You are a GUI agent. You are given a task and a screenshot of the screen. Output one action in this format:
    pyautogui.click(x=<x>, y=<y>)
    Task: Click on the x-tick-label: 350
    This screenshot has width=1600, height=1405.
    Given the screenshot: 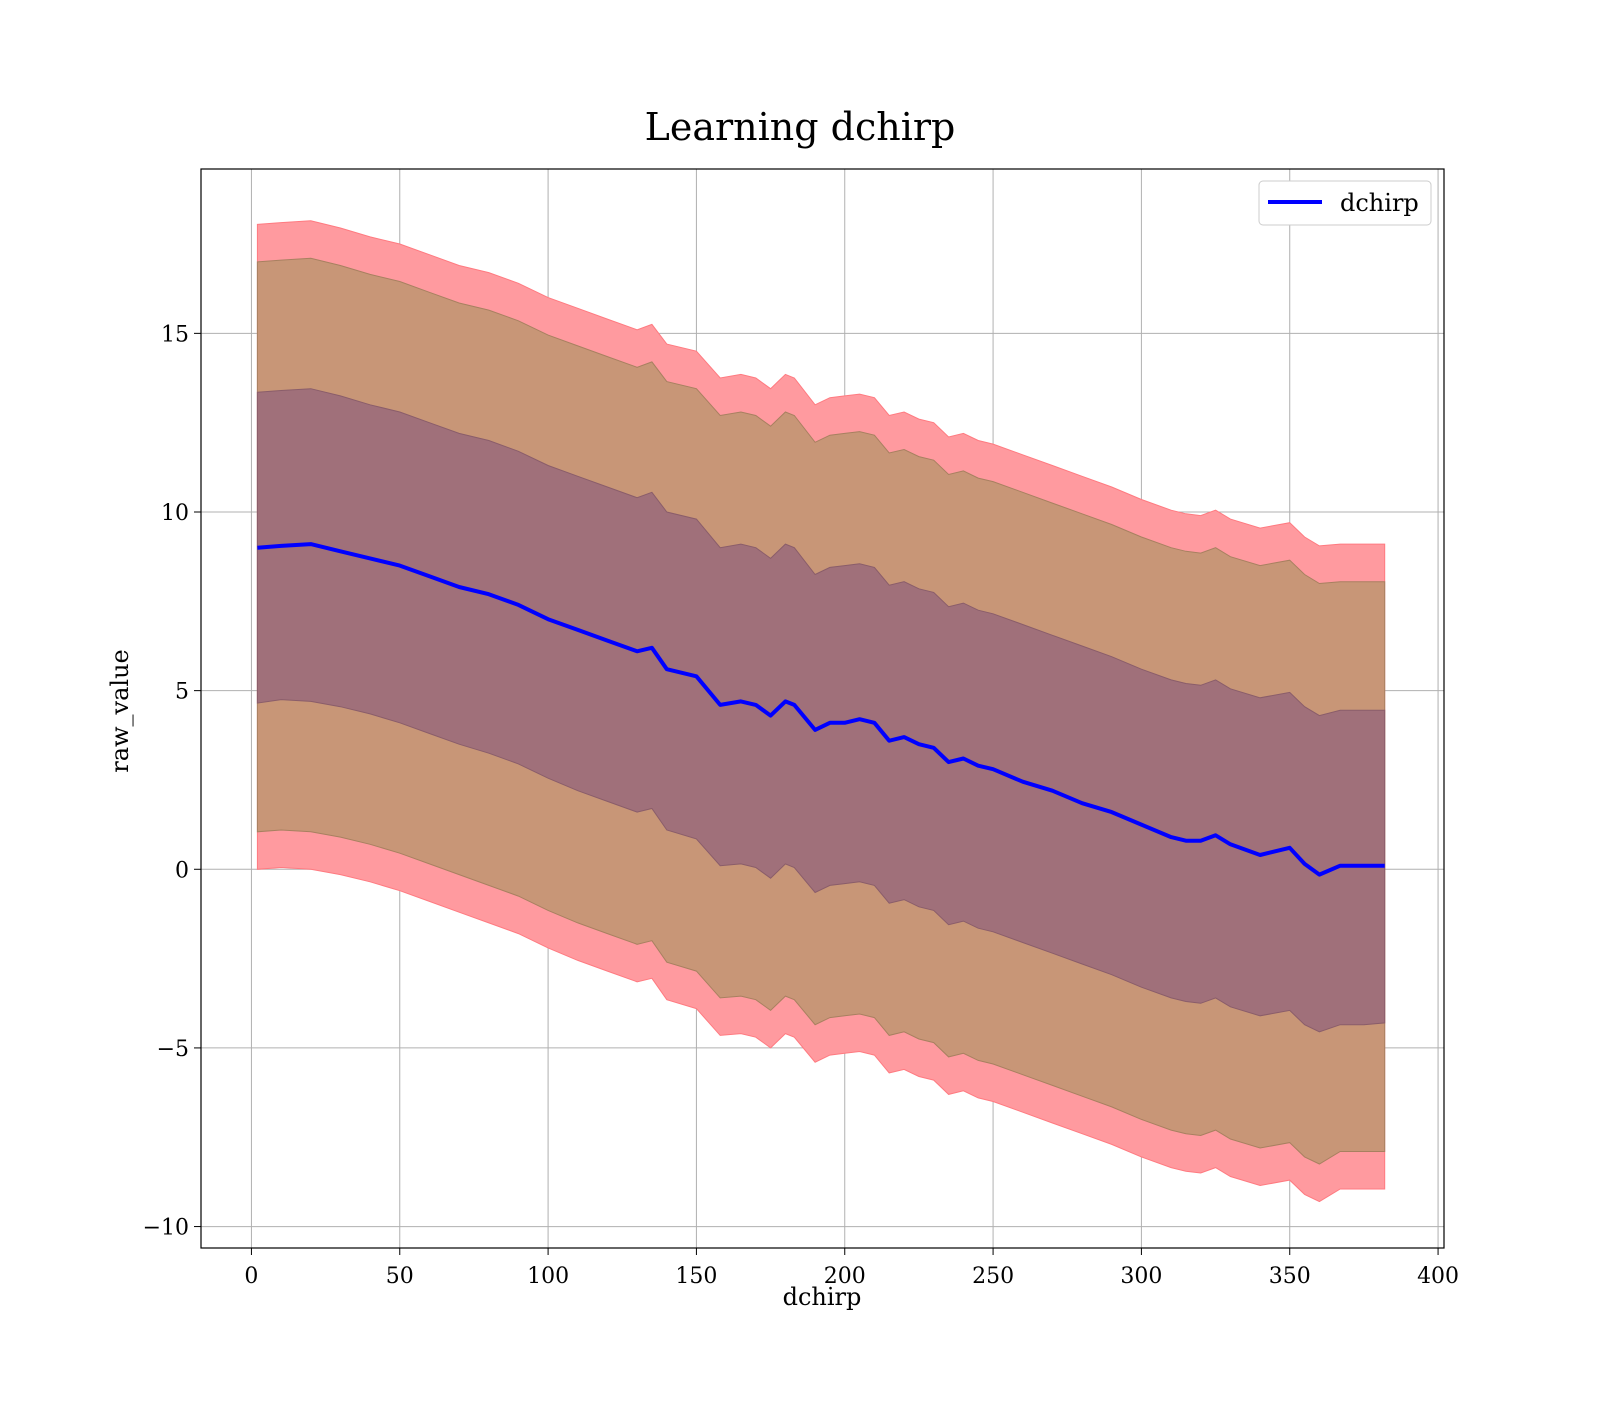 What is the action you would take?
    pyautogui.click(x=1290, y=1276)
    